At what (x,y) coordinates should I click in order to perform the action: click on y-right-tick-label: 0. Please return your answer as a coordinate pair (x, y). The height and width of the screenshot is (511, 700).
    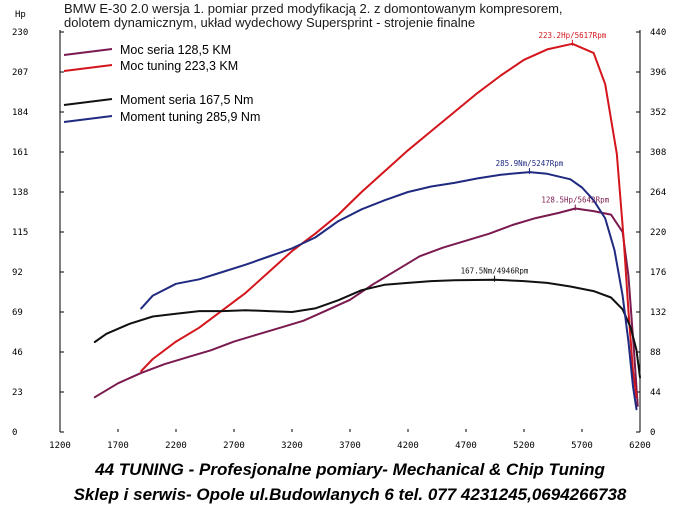
    Looking at the image, I should click on (652, 433).